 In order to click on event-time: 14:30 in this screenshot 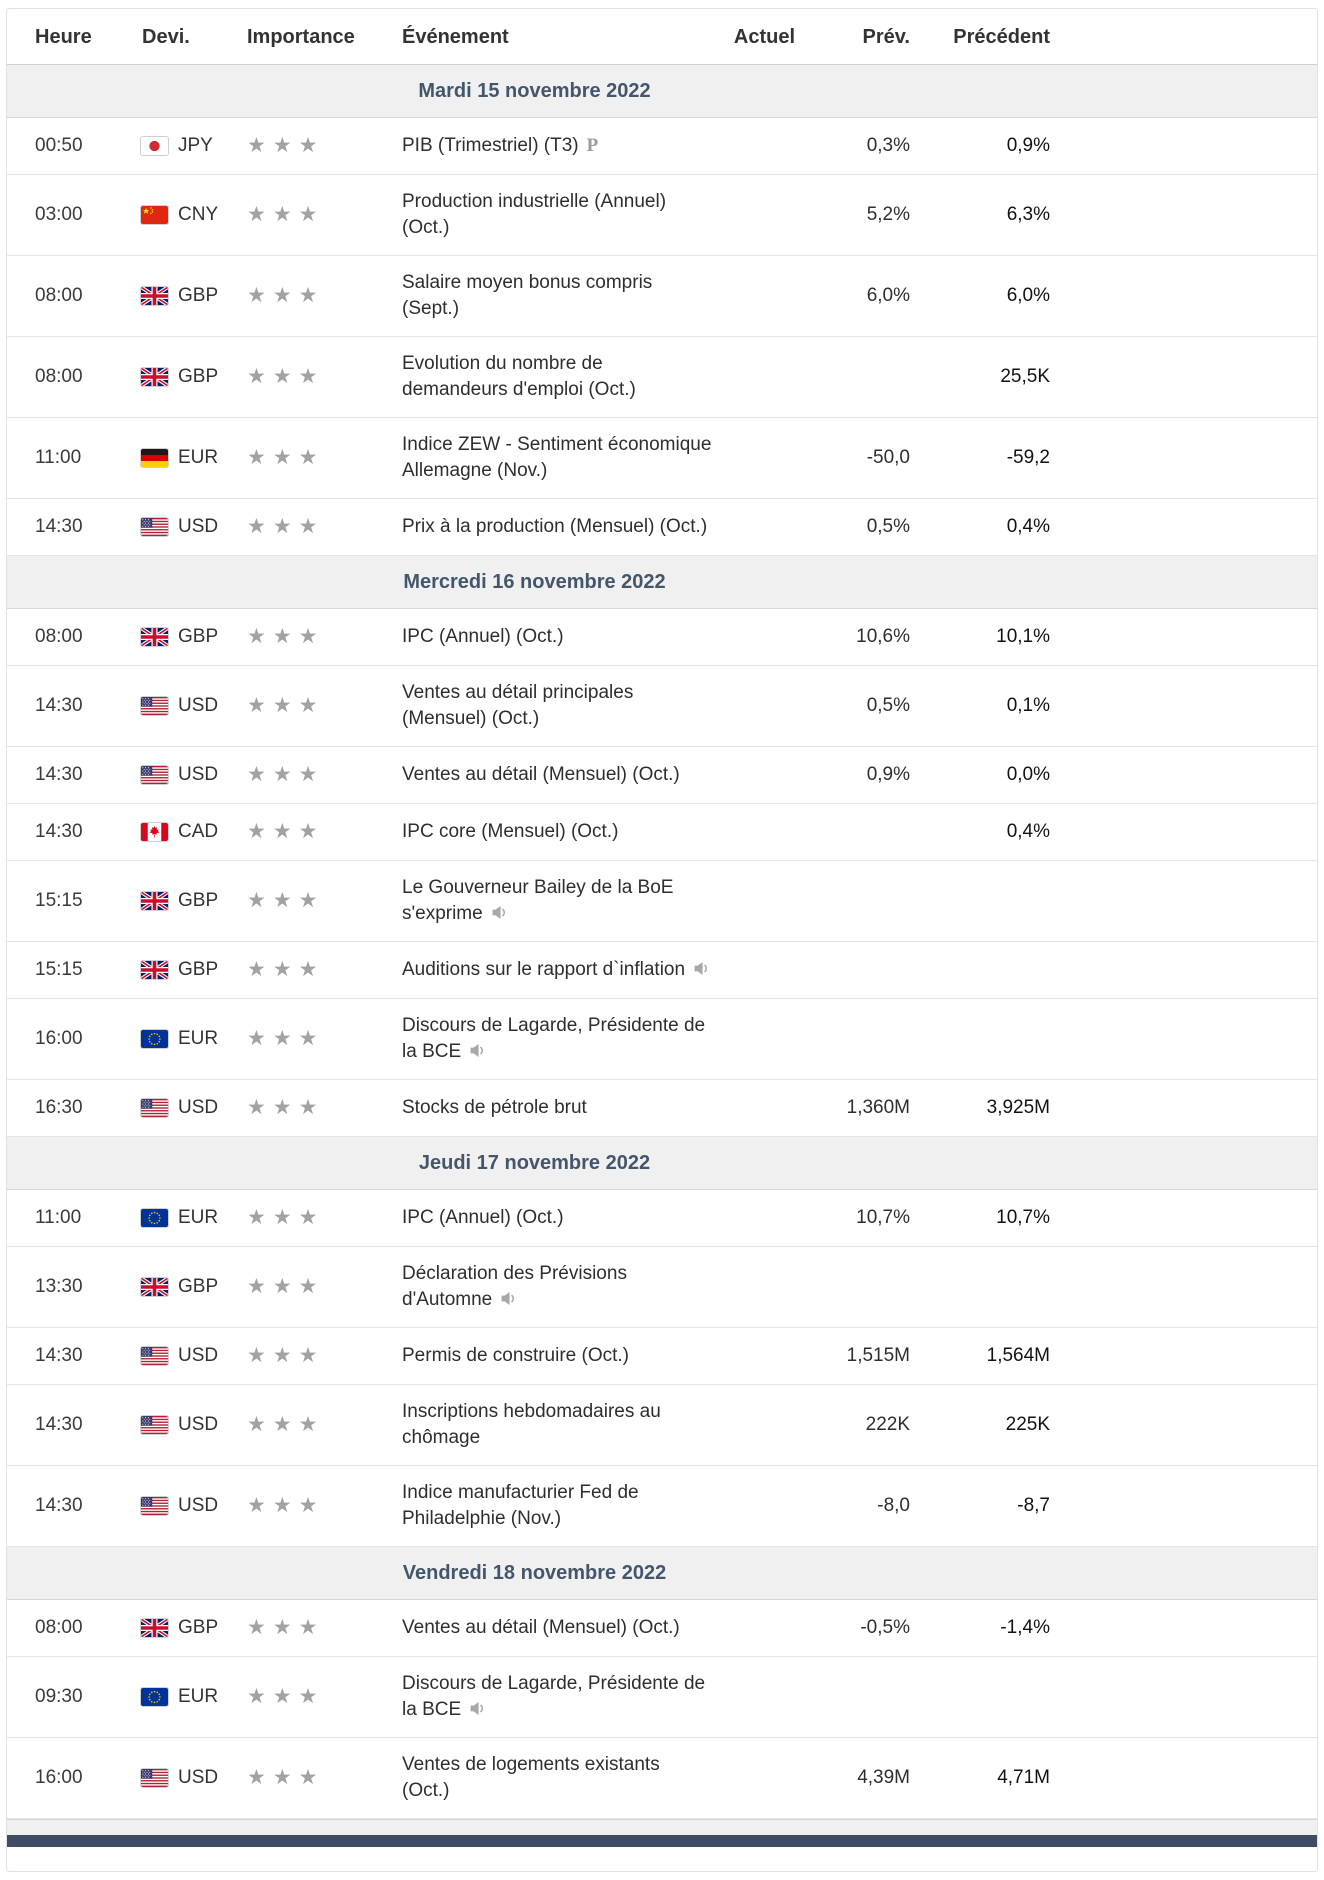, I will do `click(59, 775)`.